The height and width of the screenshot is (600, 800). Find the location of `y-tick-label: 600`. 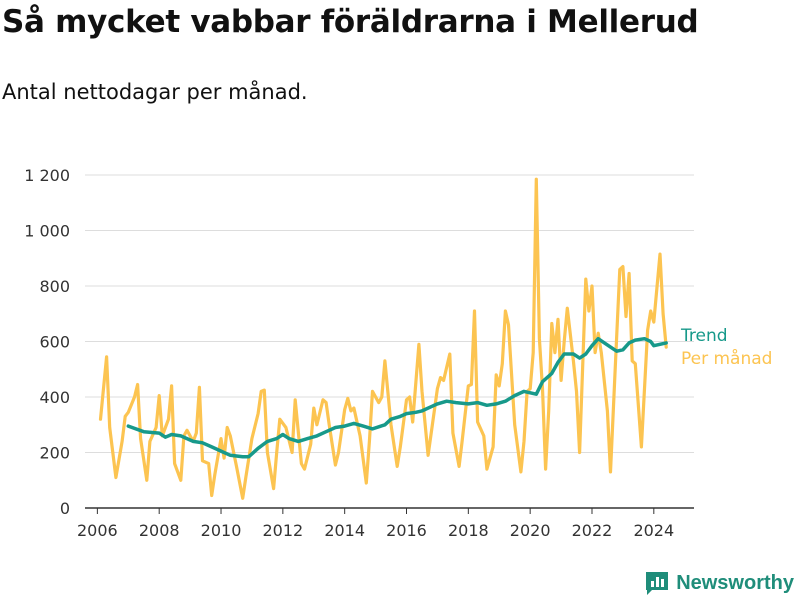

y-tick-label: 600 is located at coordinates (54, 342).